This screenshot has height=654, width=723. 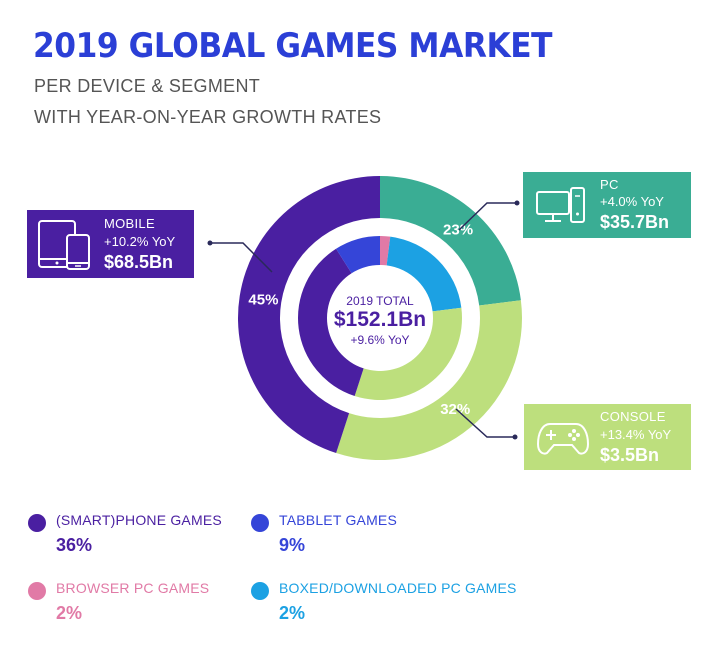 I want to click on device-slice-mobile, so click(x=309, y=315).